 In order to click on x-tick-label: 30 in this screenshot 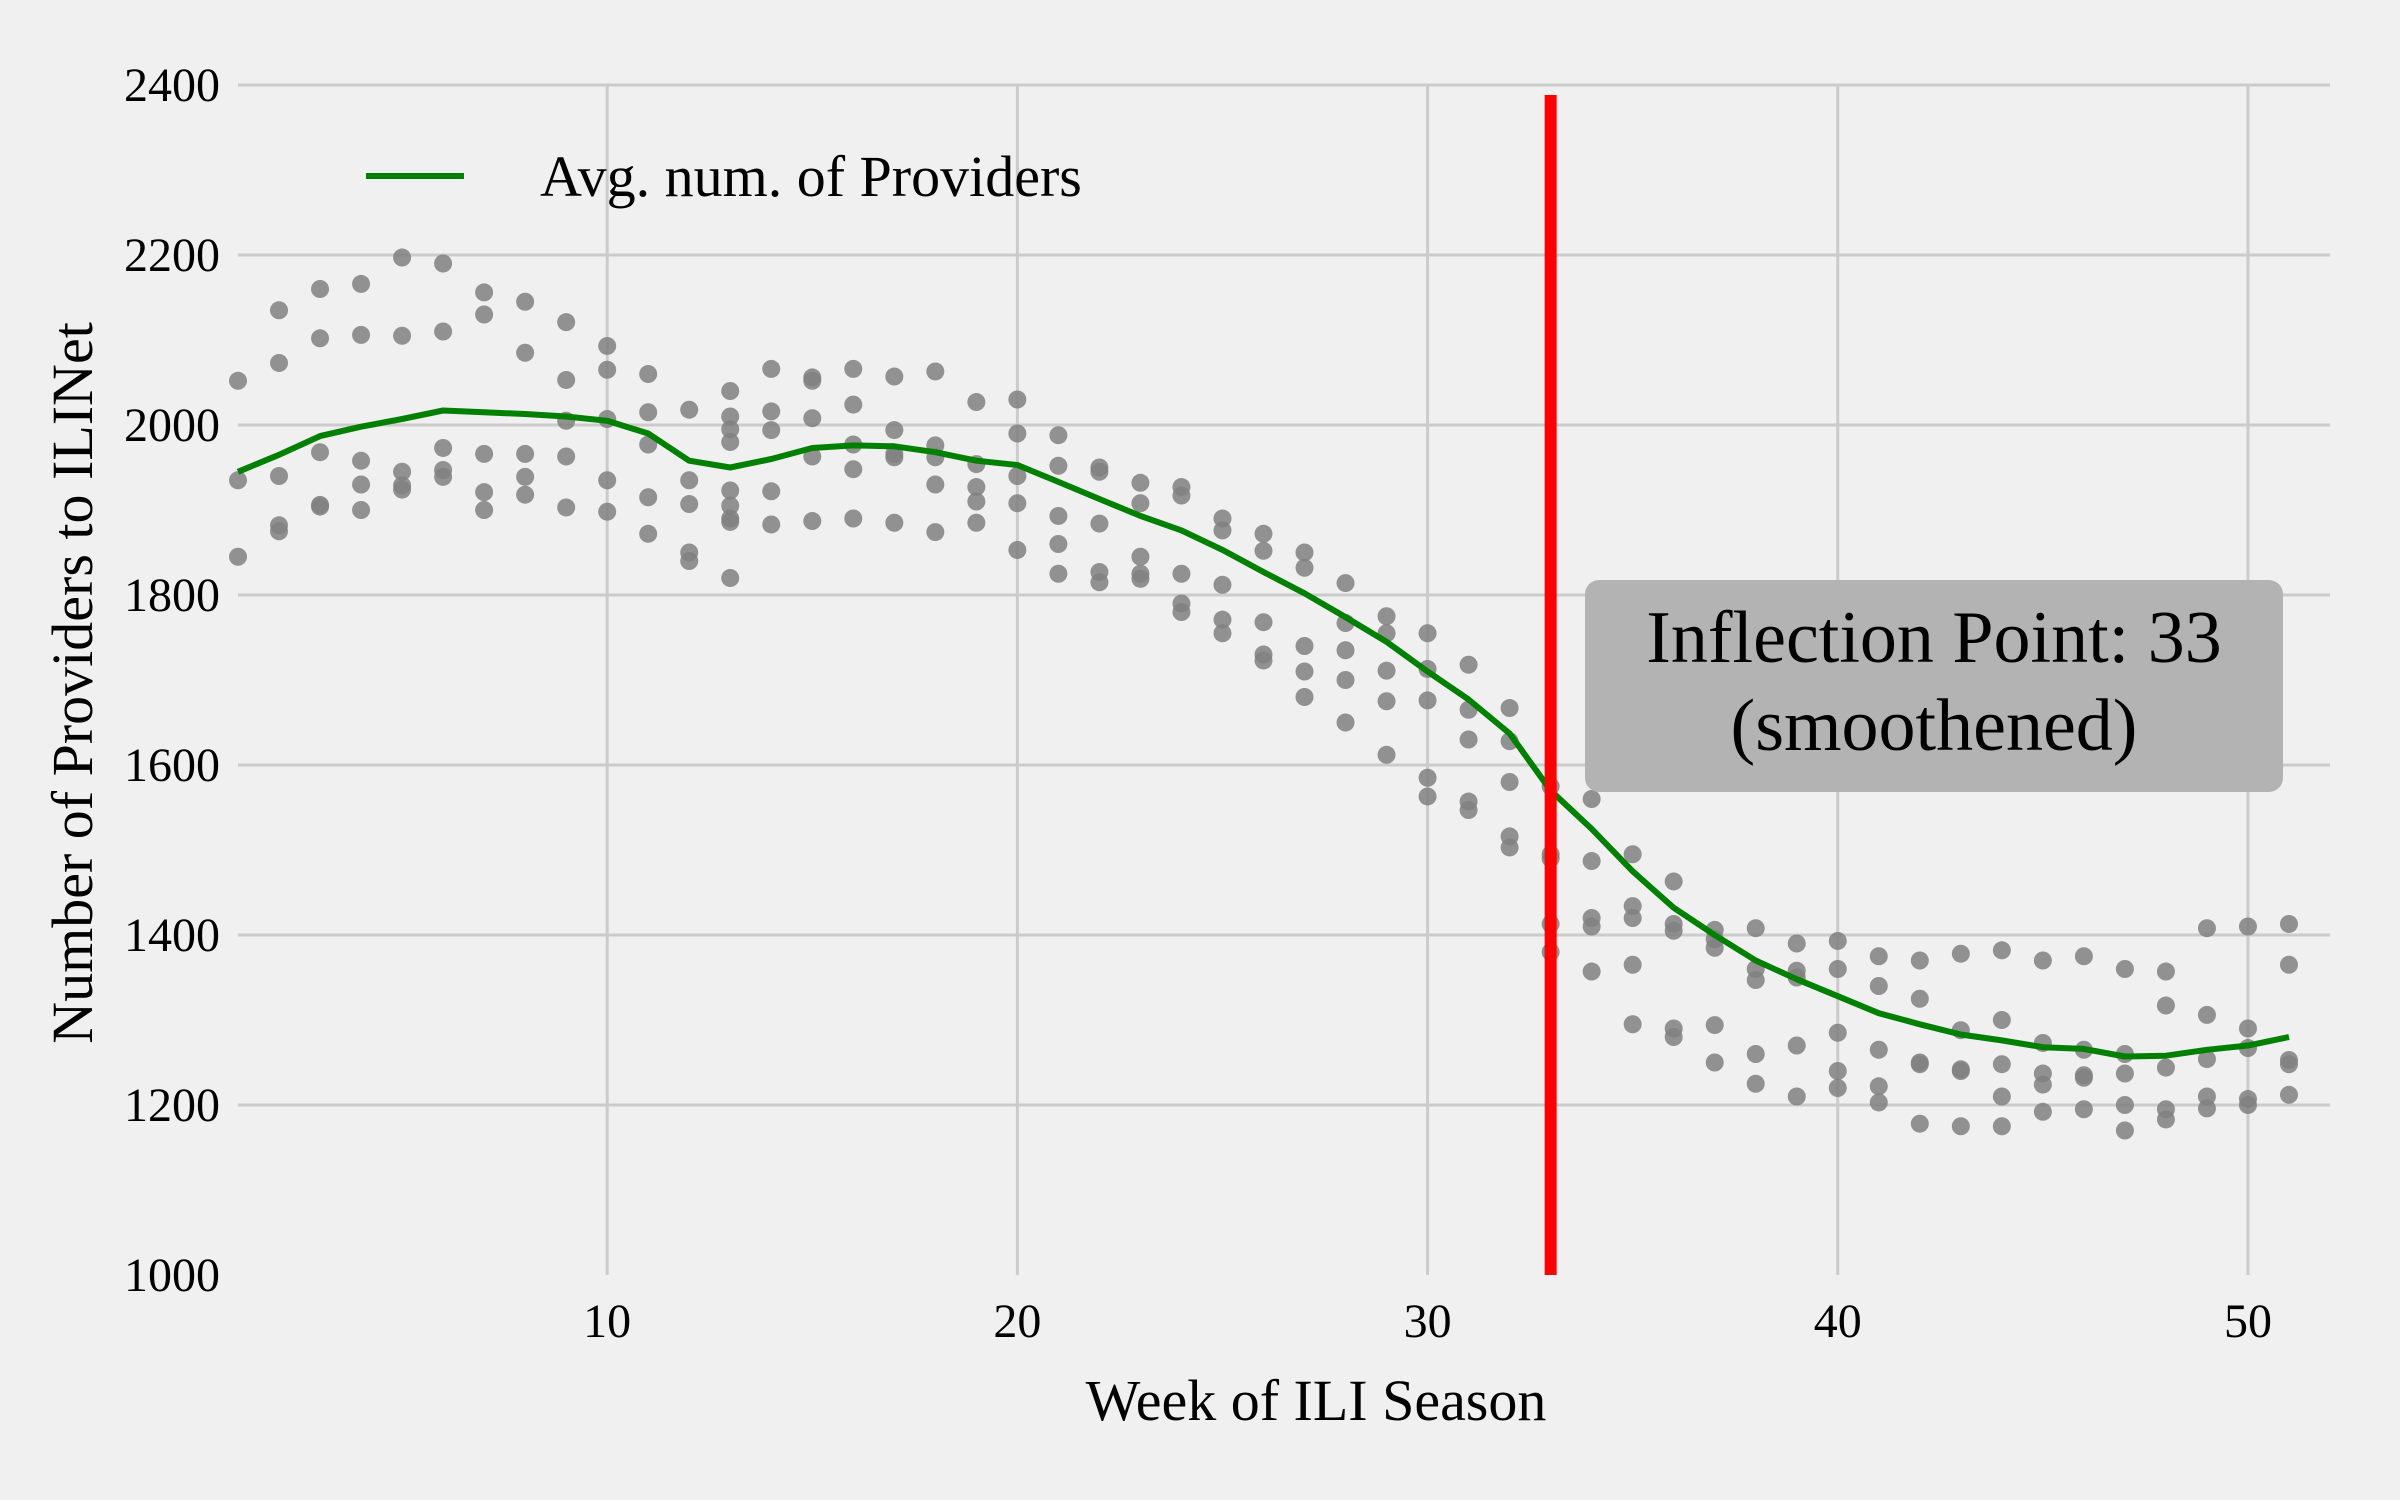, I will do `click(1428, 1321)`.